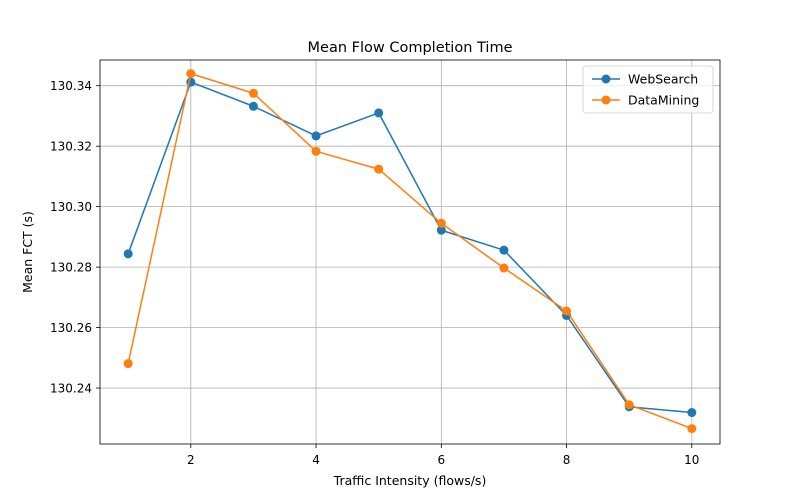 The width and height of the screenshot is (800, 500). What do you see at coordinates (606, 79) in the screenshot?
I see `legend-marker-websearch` at bounding box center [606, 79].